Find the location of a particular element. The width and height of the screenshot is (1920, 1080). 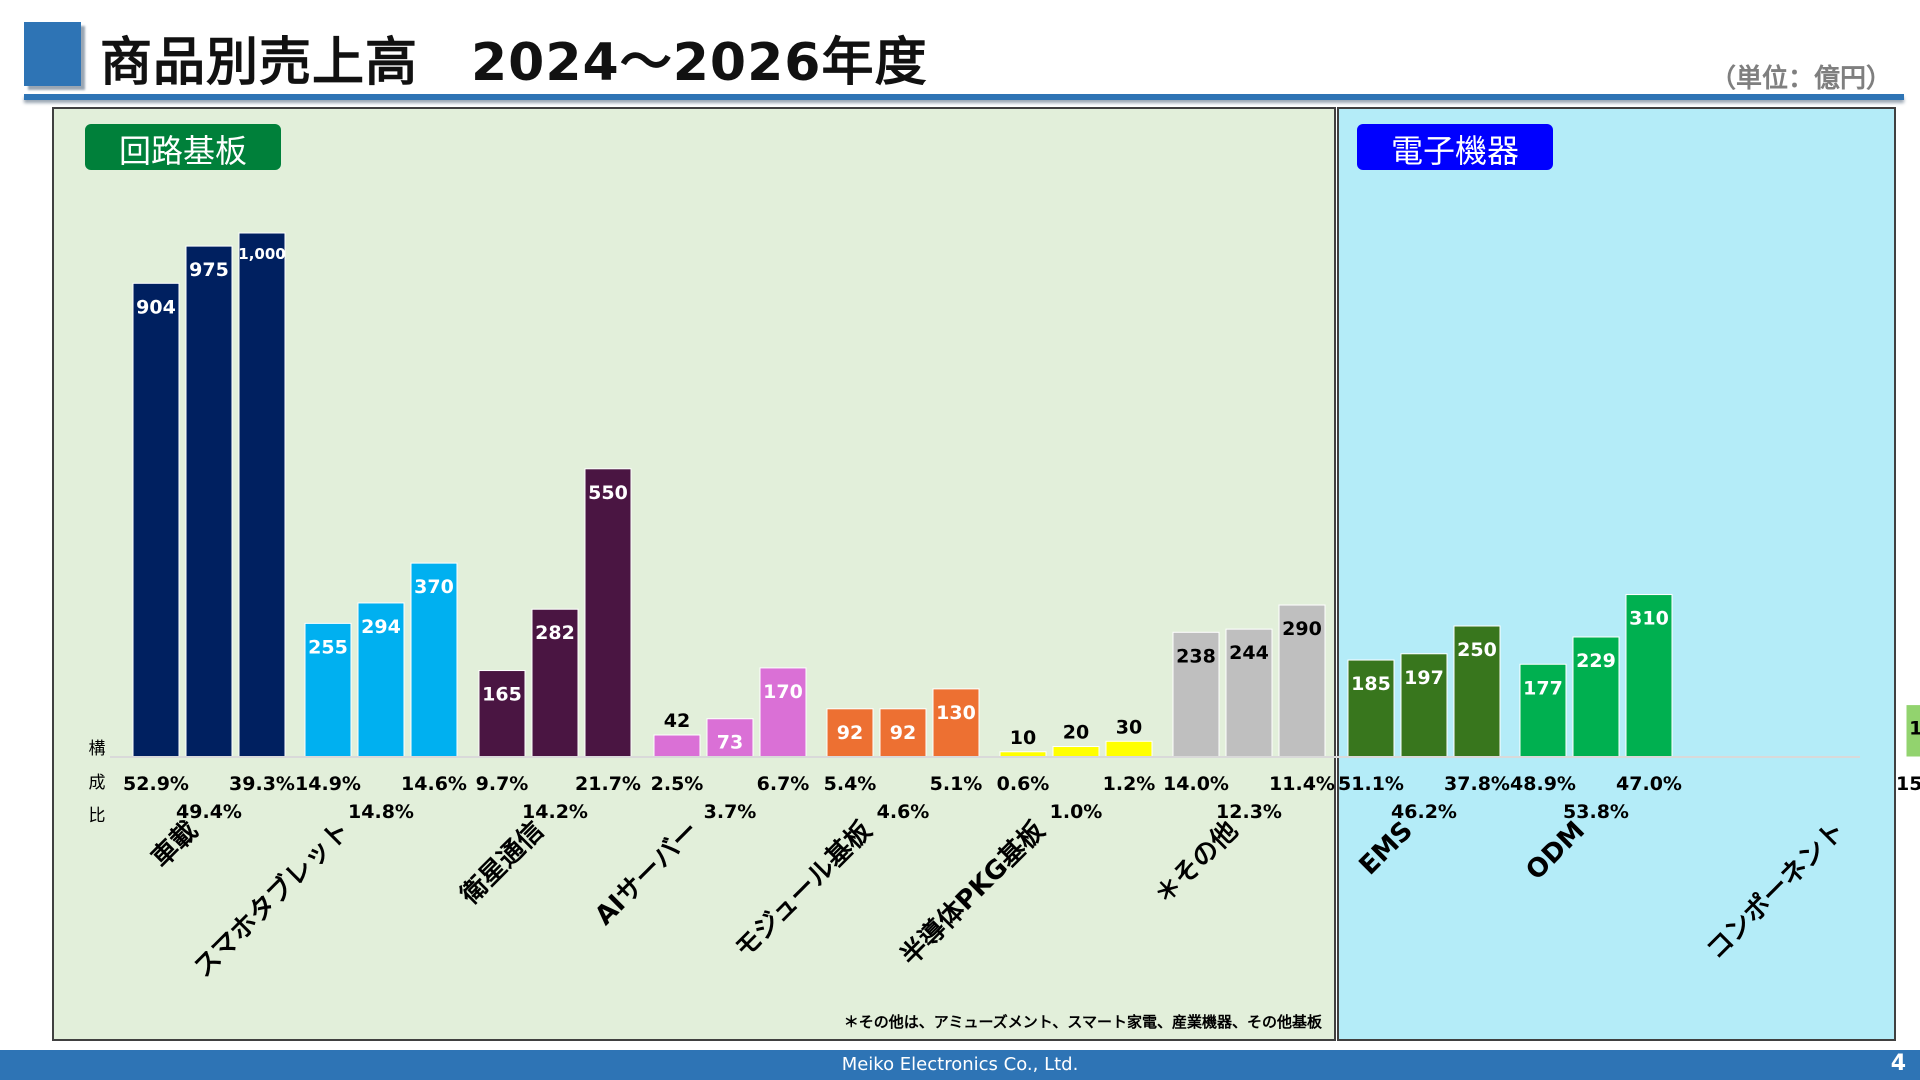

bar-value-label: 250 is located at coordinates (1477, 650).